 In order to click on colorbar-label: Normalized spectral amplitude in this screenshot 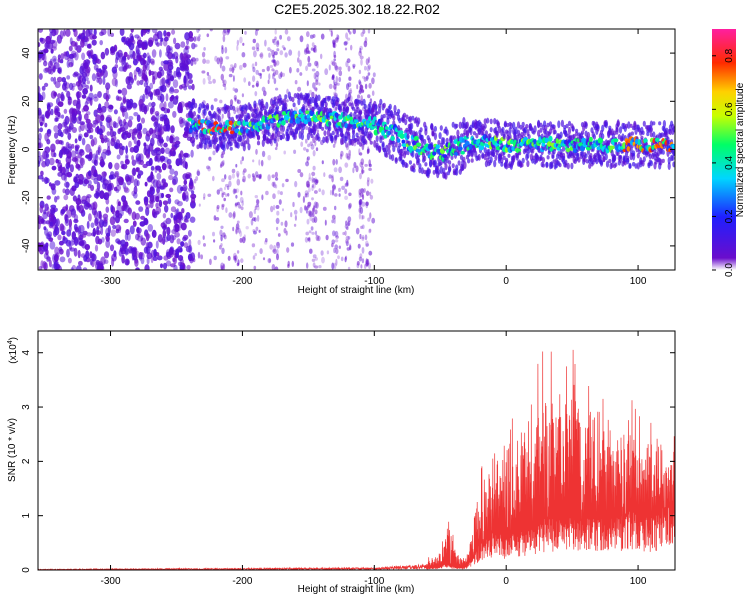, I will do `click(740, 149)`.